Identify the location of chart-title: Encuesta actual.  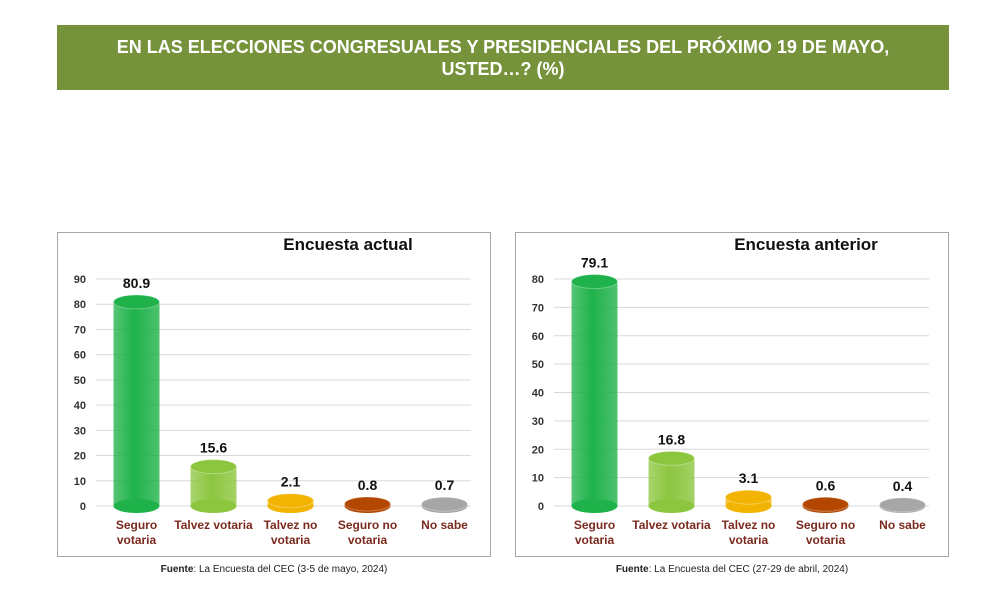
(347, 244).